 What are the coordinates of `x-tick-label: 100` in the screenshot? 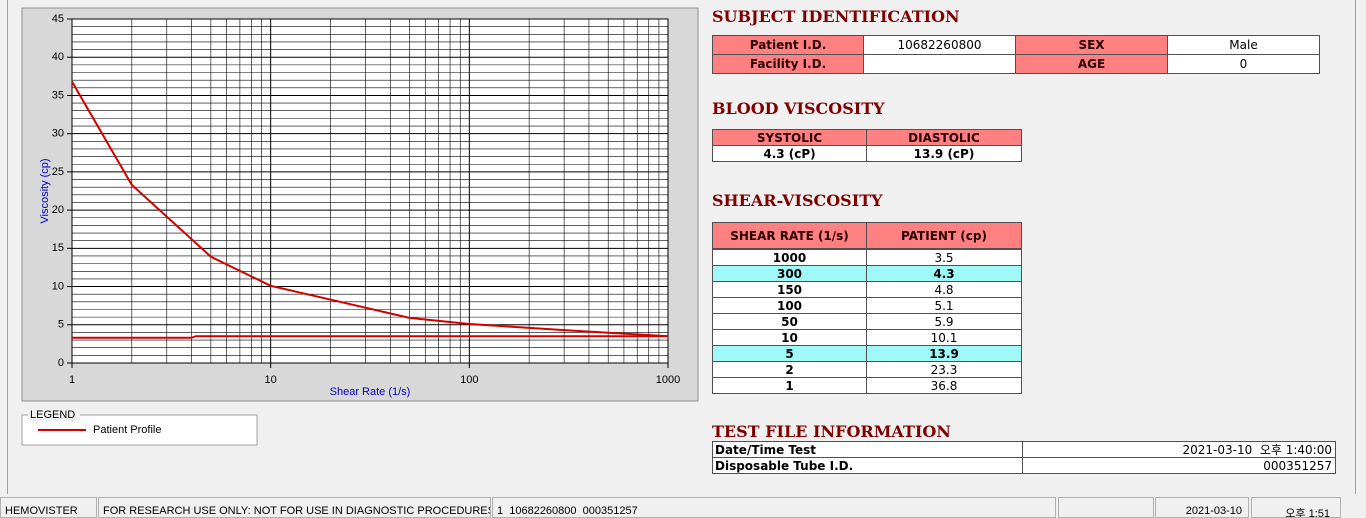 It's located at (469, 380).